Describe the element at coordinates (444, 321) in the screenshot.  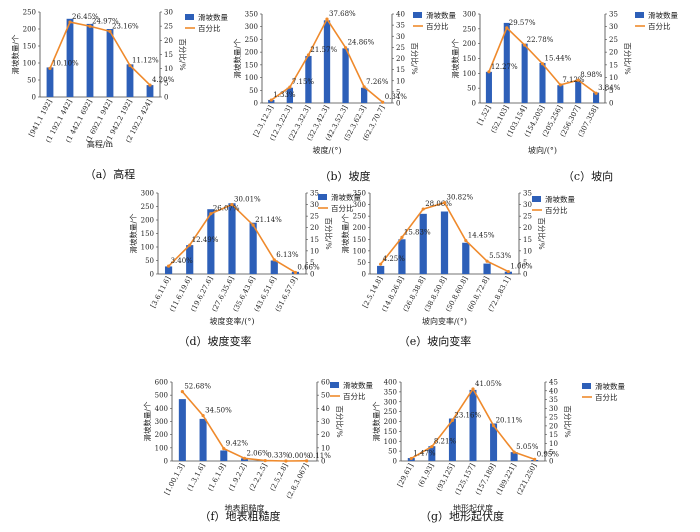
I see `x-axis-title: 坡向变率/(°)` at that location.